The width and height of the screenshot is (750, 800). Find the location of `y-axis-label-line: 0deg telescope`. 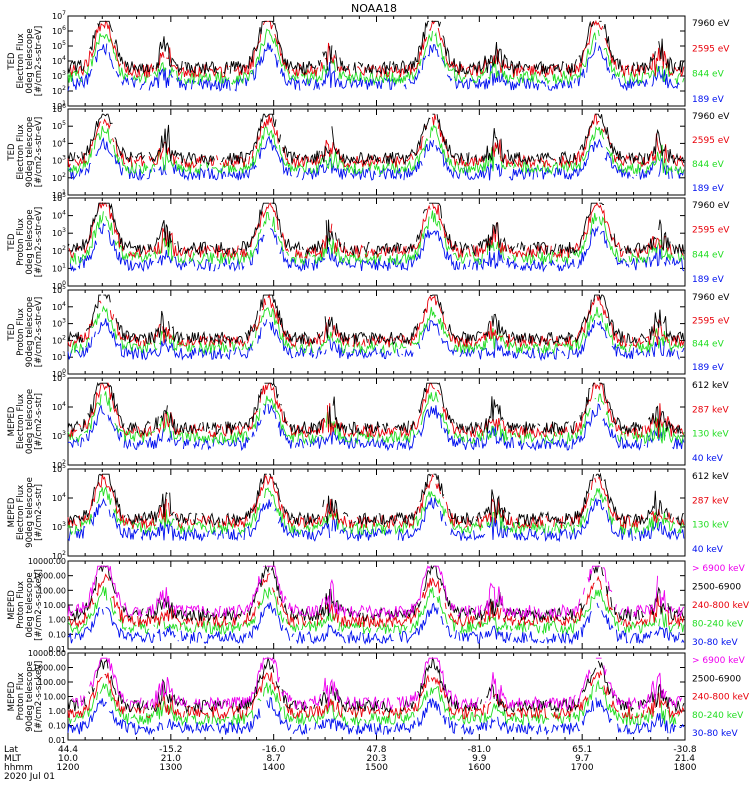

y-axis-label-line: 0deg telescope is located at coordinates (30, 604).